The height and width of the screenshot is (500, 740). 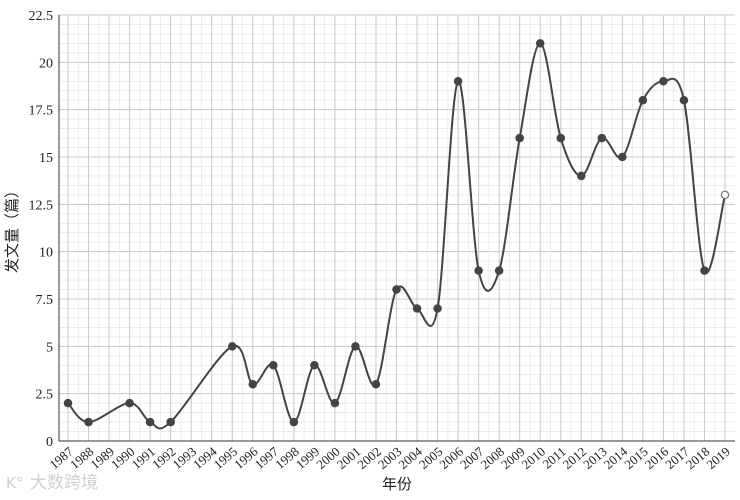 What do you see at coordinates (12, 228) in the screenshot?
I see `y-axis-label: 发文量（篇）` at bounding box center [12, 228].